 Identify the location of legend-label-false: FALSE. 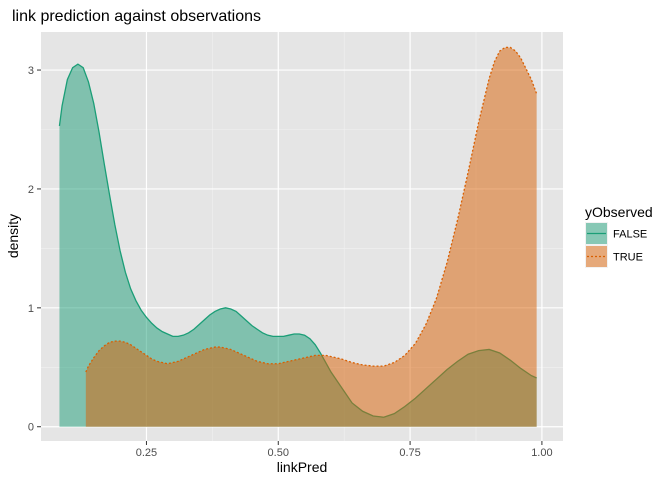
(630, 235).